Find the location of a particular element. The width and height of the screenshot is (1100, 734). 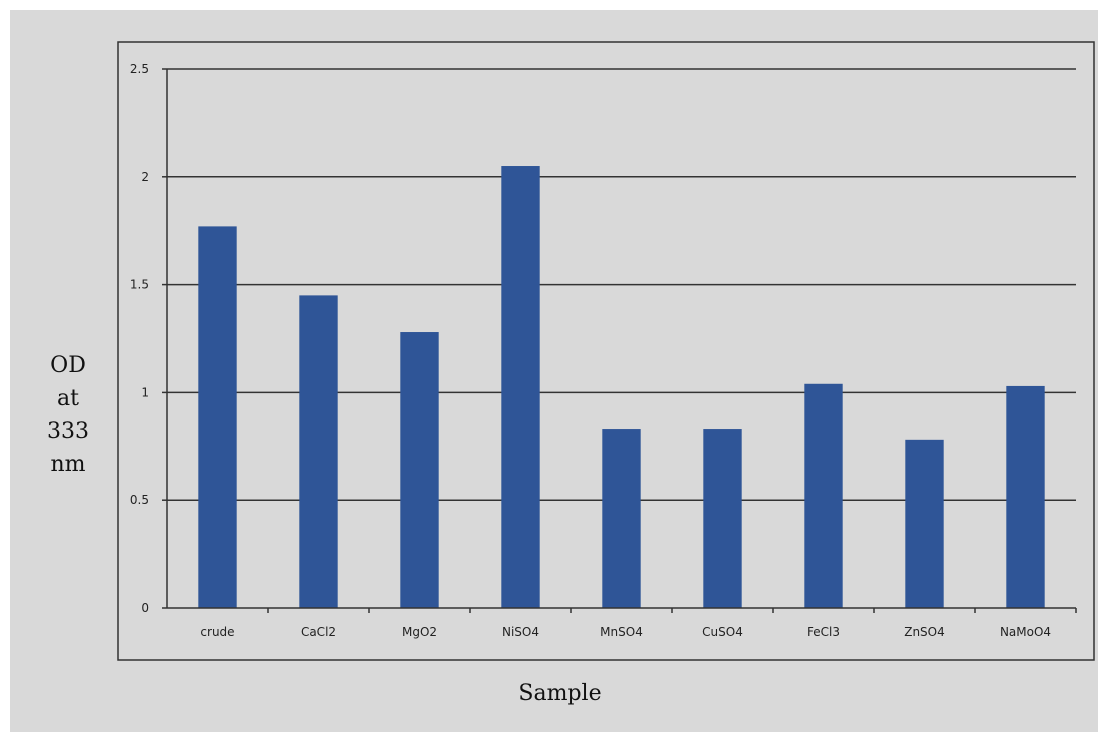

y-axis-title: OD at 333 nm is located at coordinates (68, 415).